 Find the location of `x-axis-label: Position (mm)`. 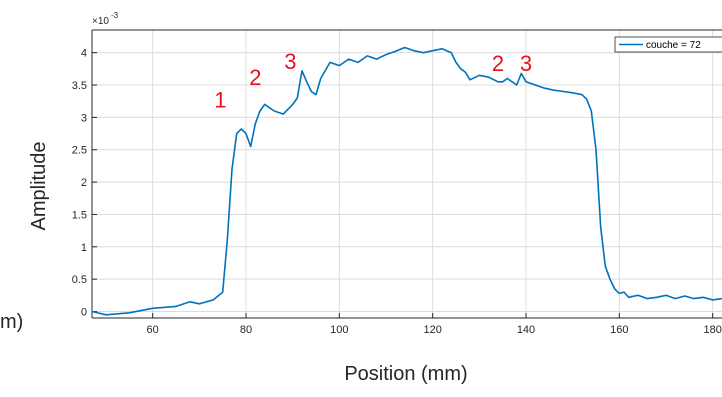

x-axis-label: Position (mm) is located at coordinates (405, 374).